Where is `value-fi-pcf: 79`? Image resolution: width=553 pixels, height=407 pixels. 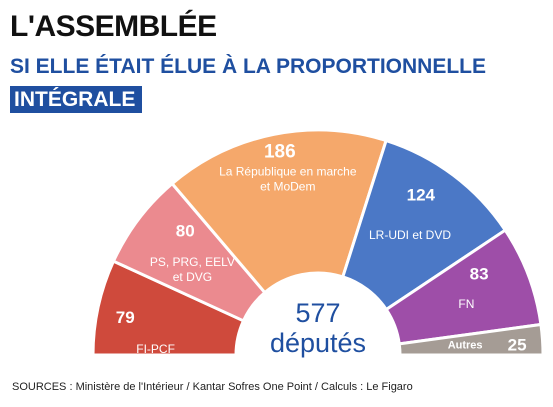 value-fi-pcf: 79 is located at coordinates (125, 317).